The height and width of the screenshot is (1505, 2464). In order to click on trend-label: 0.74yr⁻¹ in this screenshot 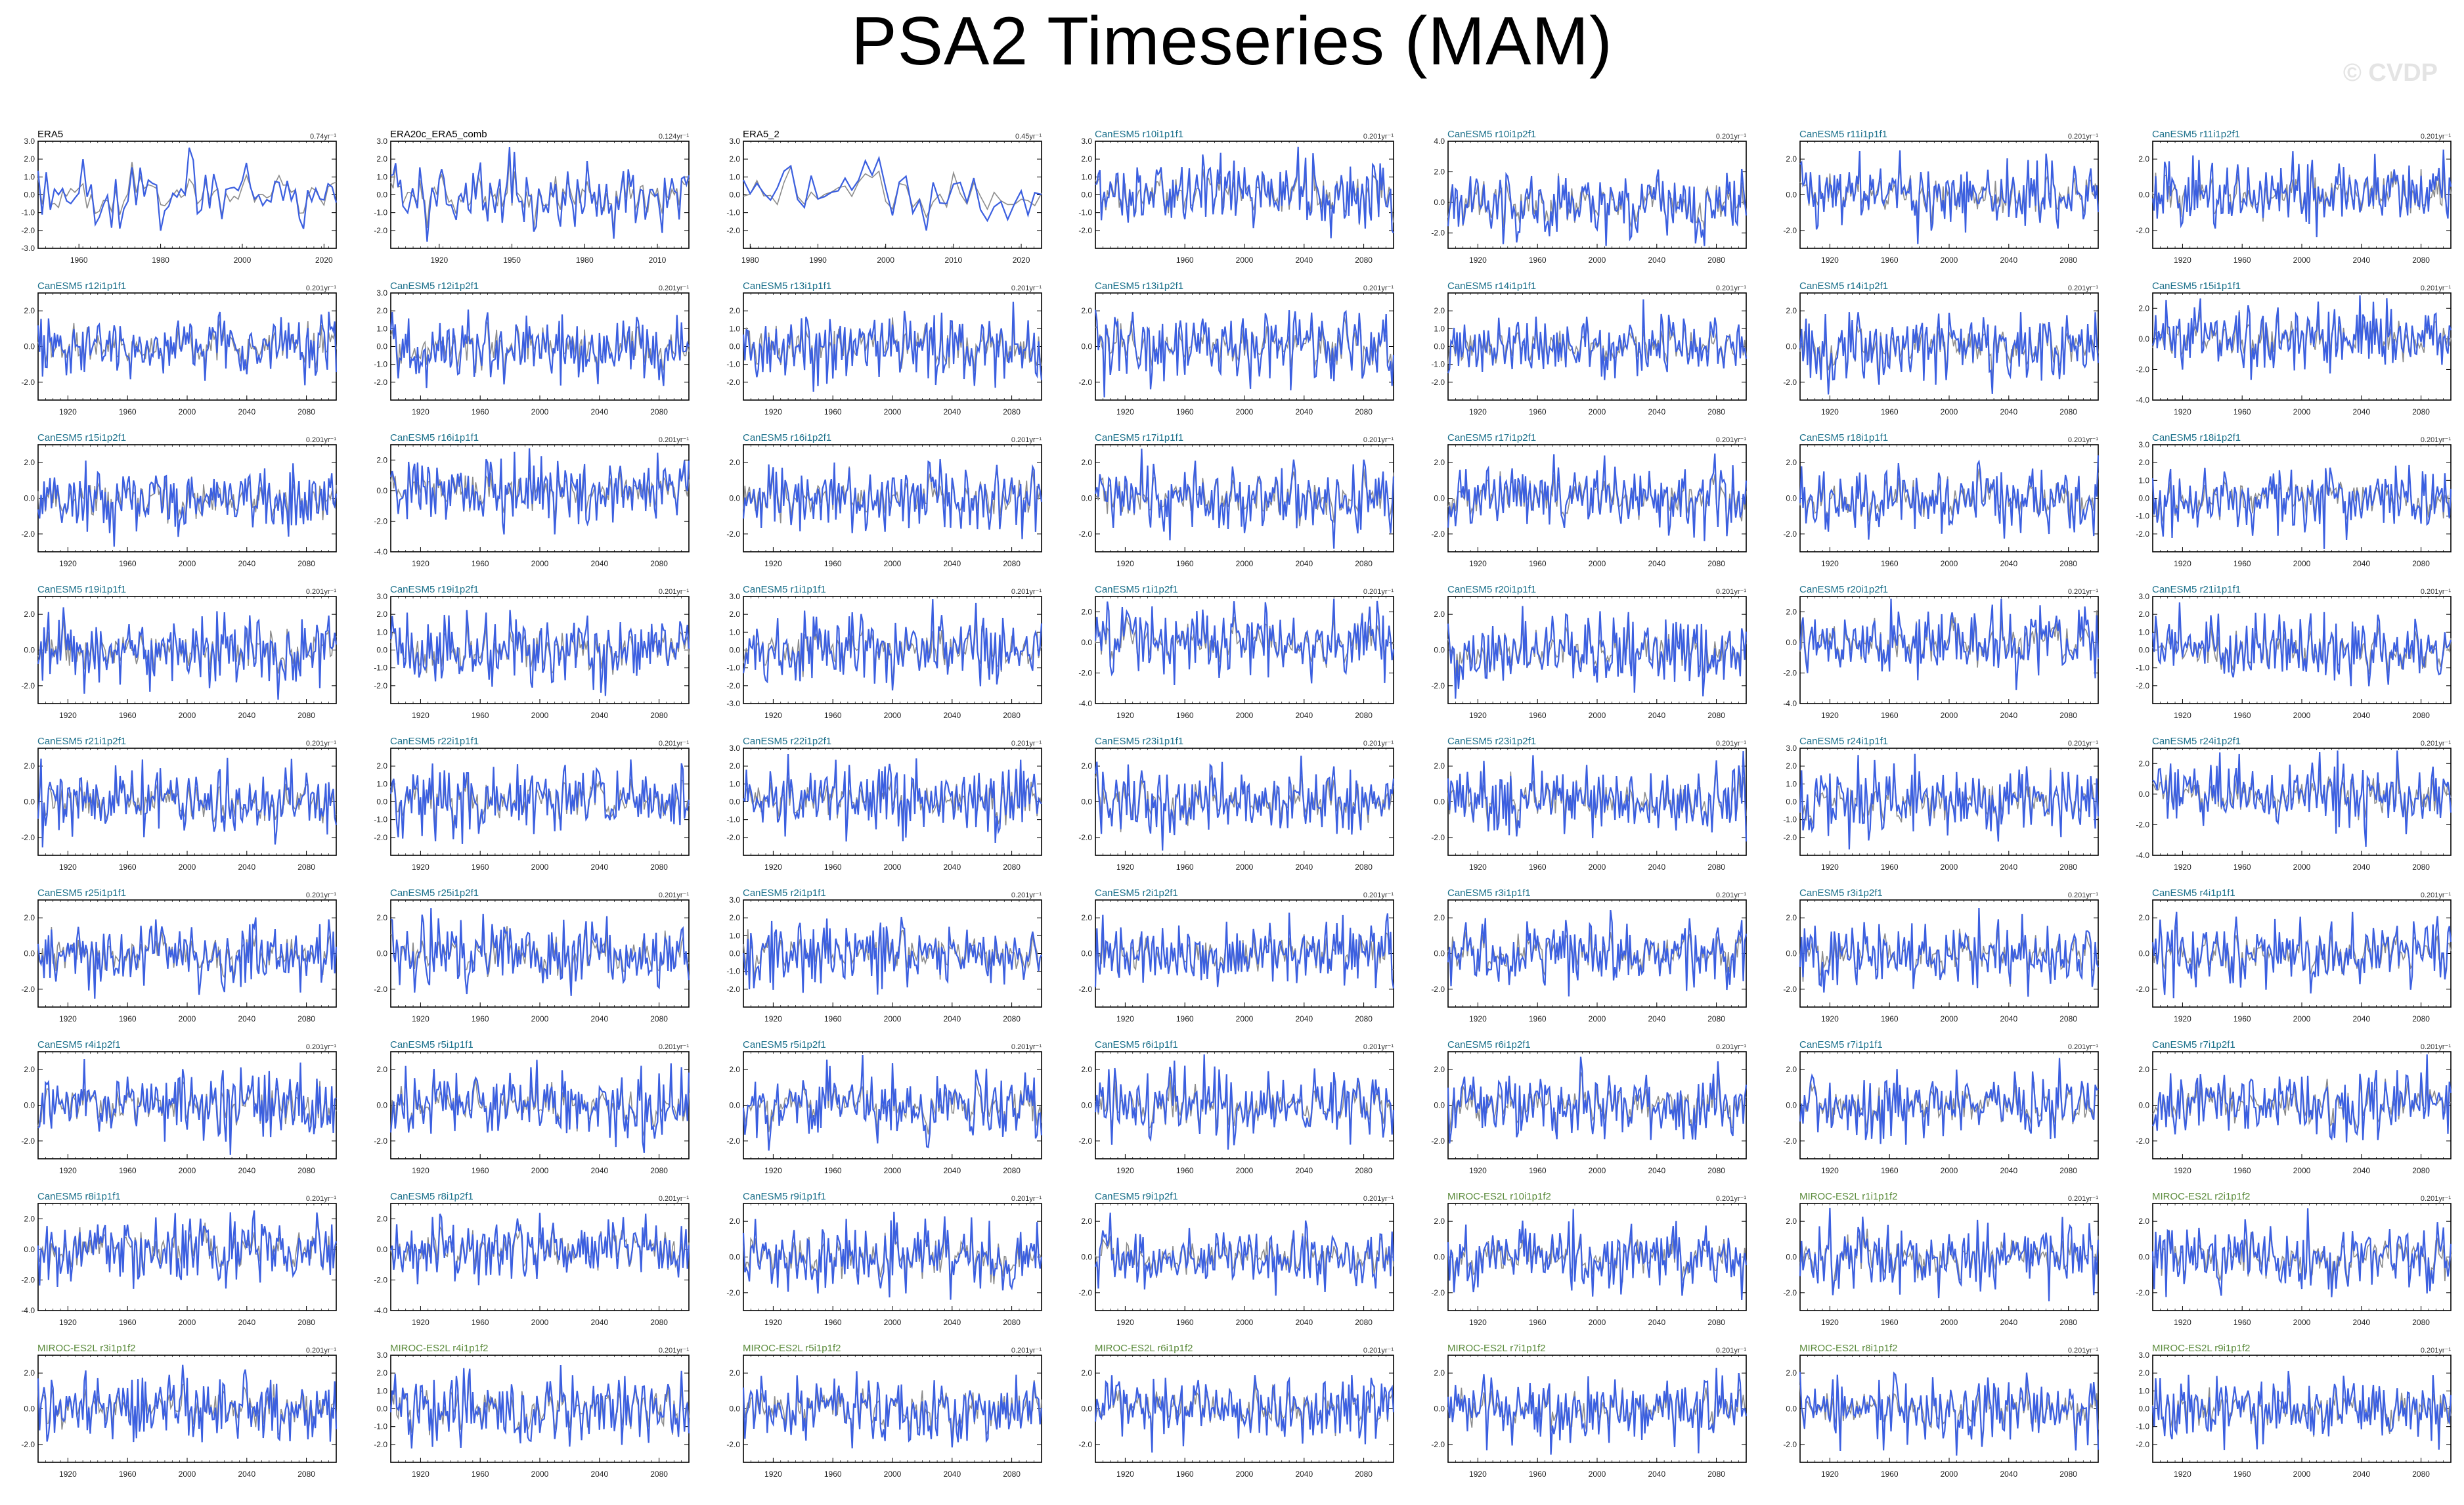, I will do `click(323, 137)`.